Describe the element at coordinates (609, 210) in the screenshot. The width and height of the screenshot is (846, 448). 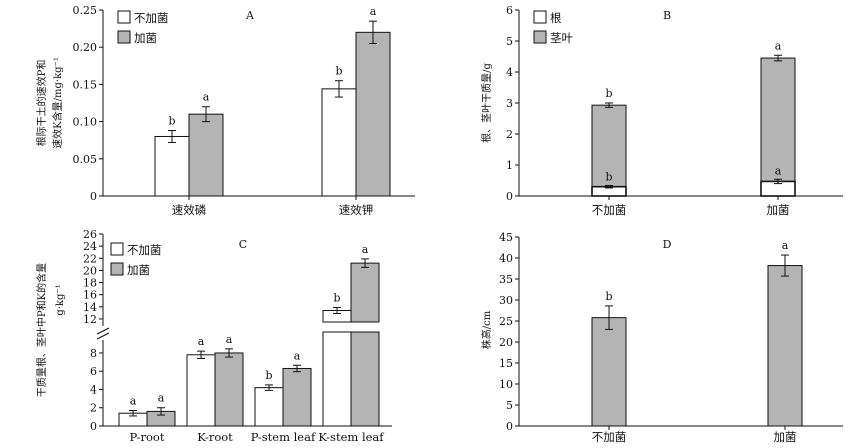
I see `panel-b-category-label: 不加菌` at that location.